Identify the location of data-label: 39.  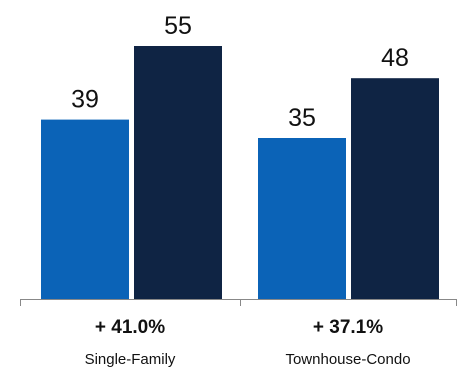
(85, 100).